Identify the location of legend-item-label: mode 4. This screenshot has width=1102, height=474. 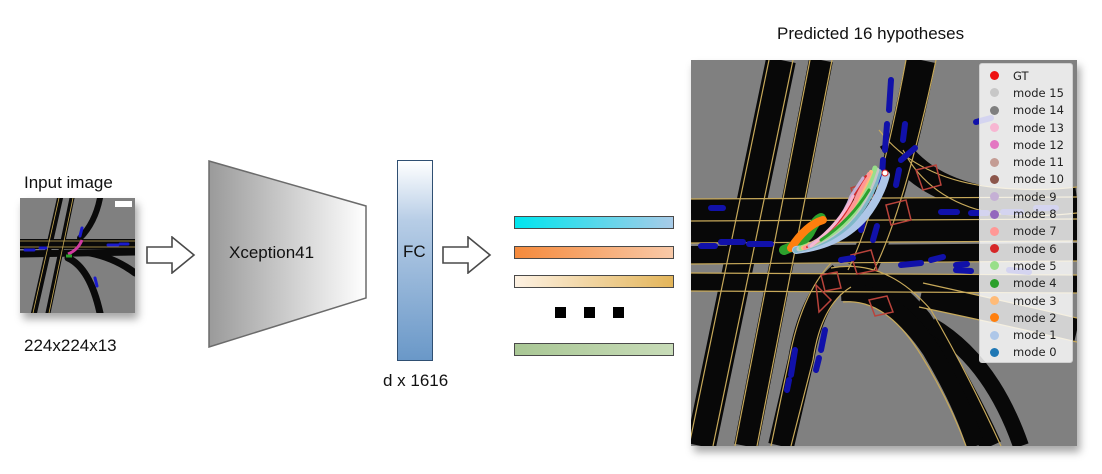
(1035, 283).